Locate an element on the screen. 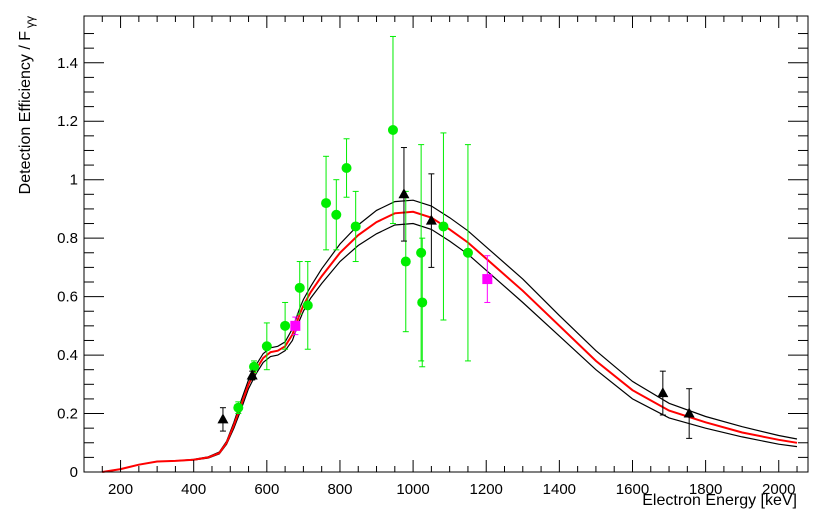 This screenshot has width=822, height=525. x-tick-label: 400 is located at coordinates (193, 489).